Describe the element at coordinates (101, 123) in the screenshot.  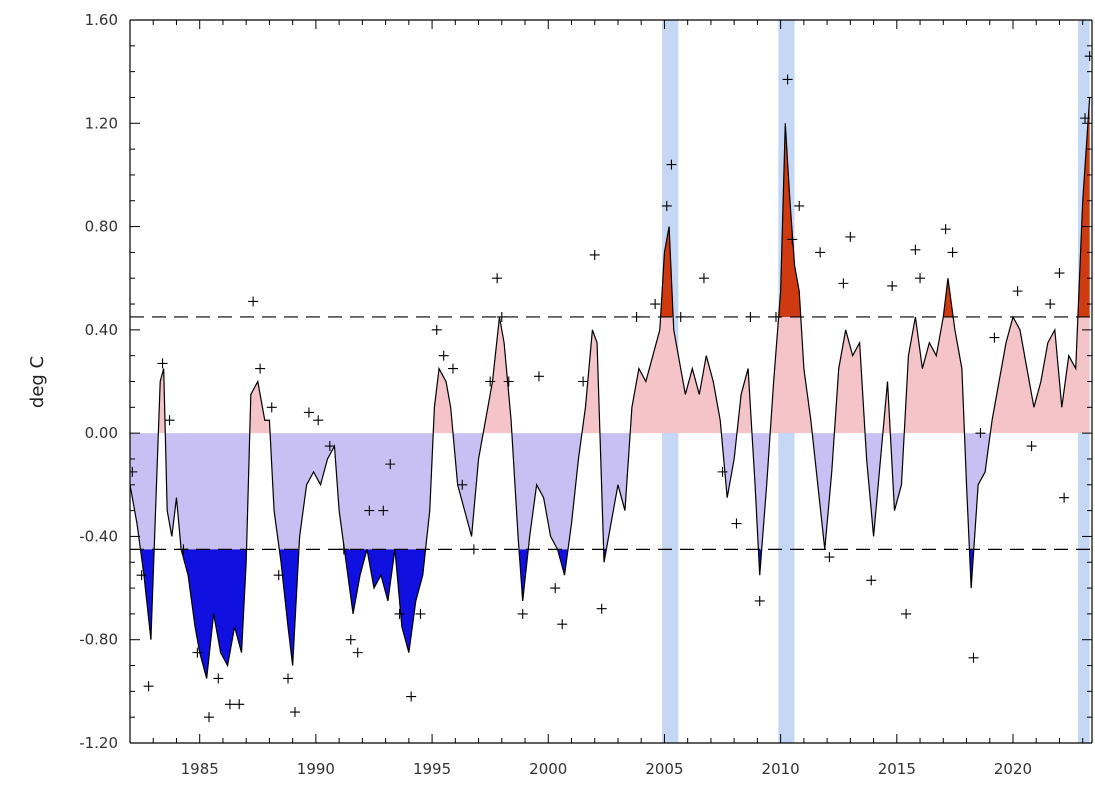
I see `y-tick-label: 1.20` at that location.